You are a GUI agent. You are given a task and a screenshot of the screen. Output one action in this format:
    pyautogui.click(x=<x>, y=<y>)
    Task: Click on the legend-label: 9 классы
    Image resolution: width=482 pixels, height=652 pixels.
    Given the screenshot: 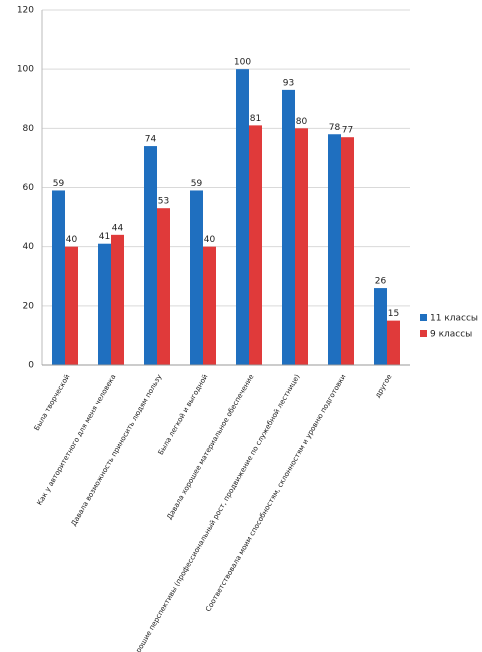 What is the action you would take?
    pyautogui.click(x=451, y=335)
    